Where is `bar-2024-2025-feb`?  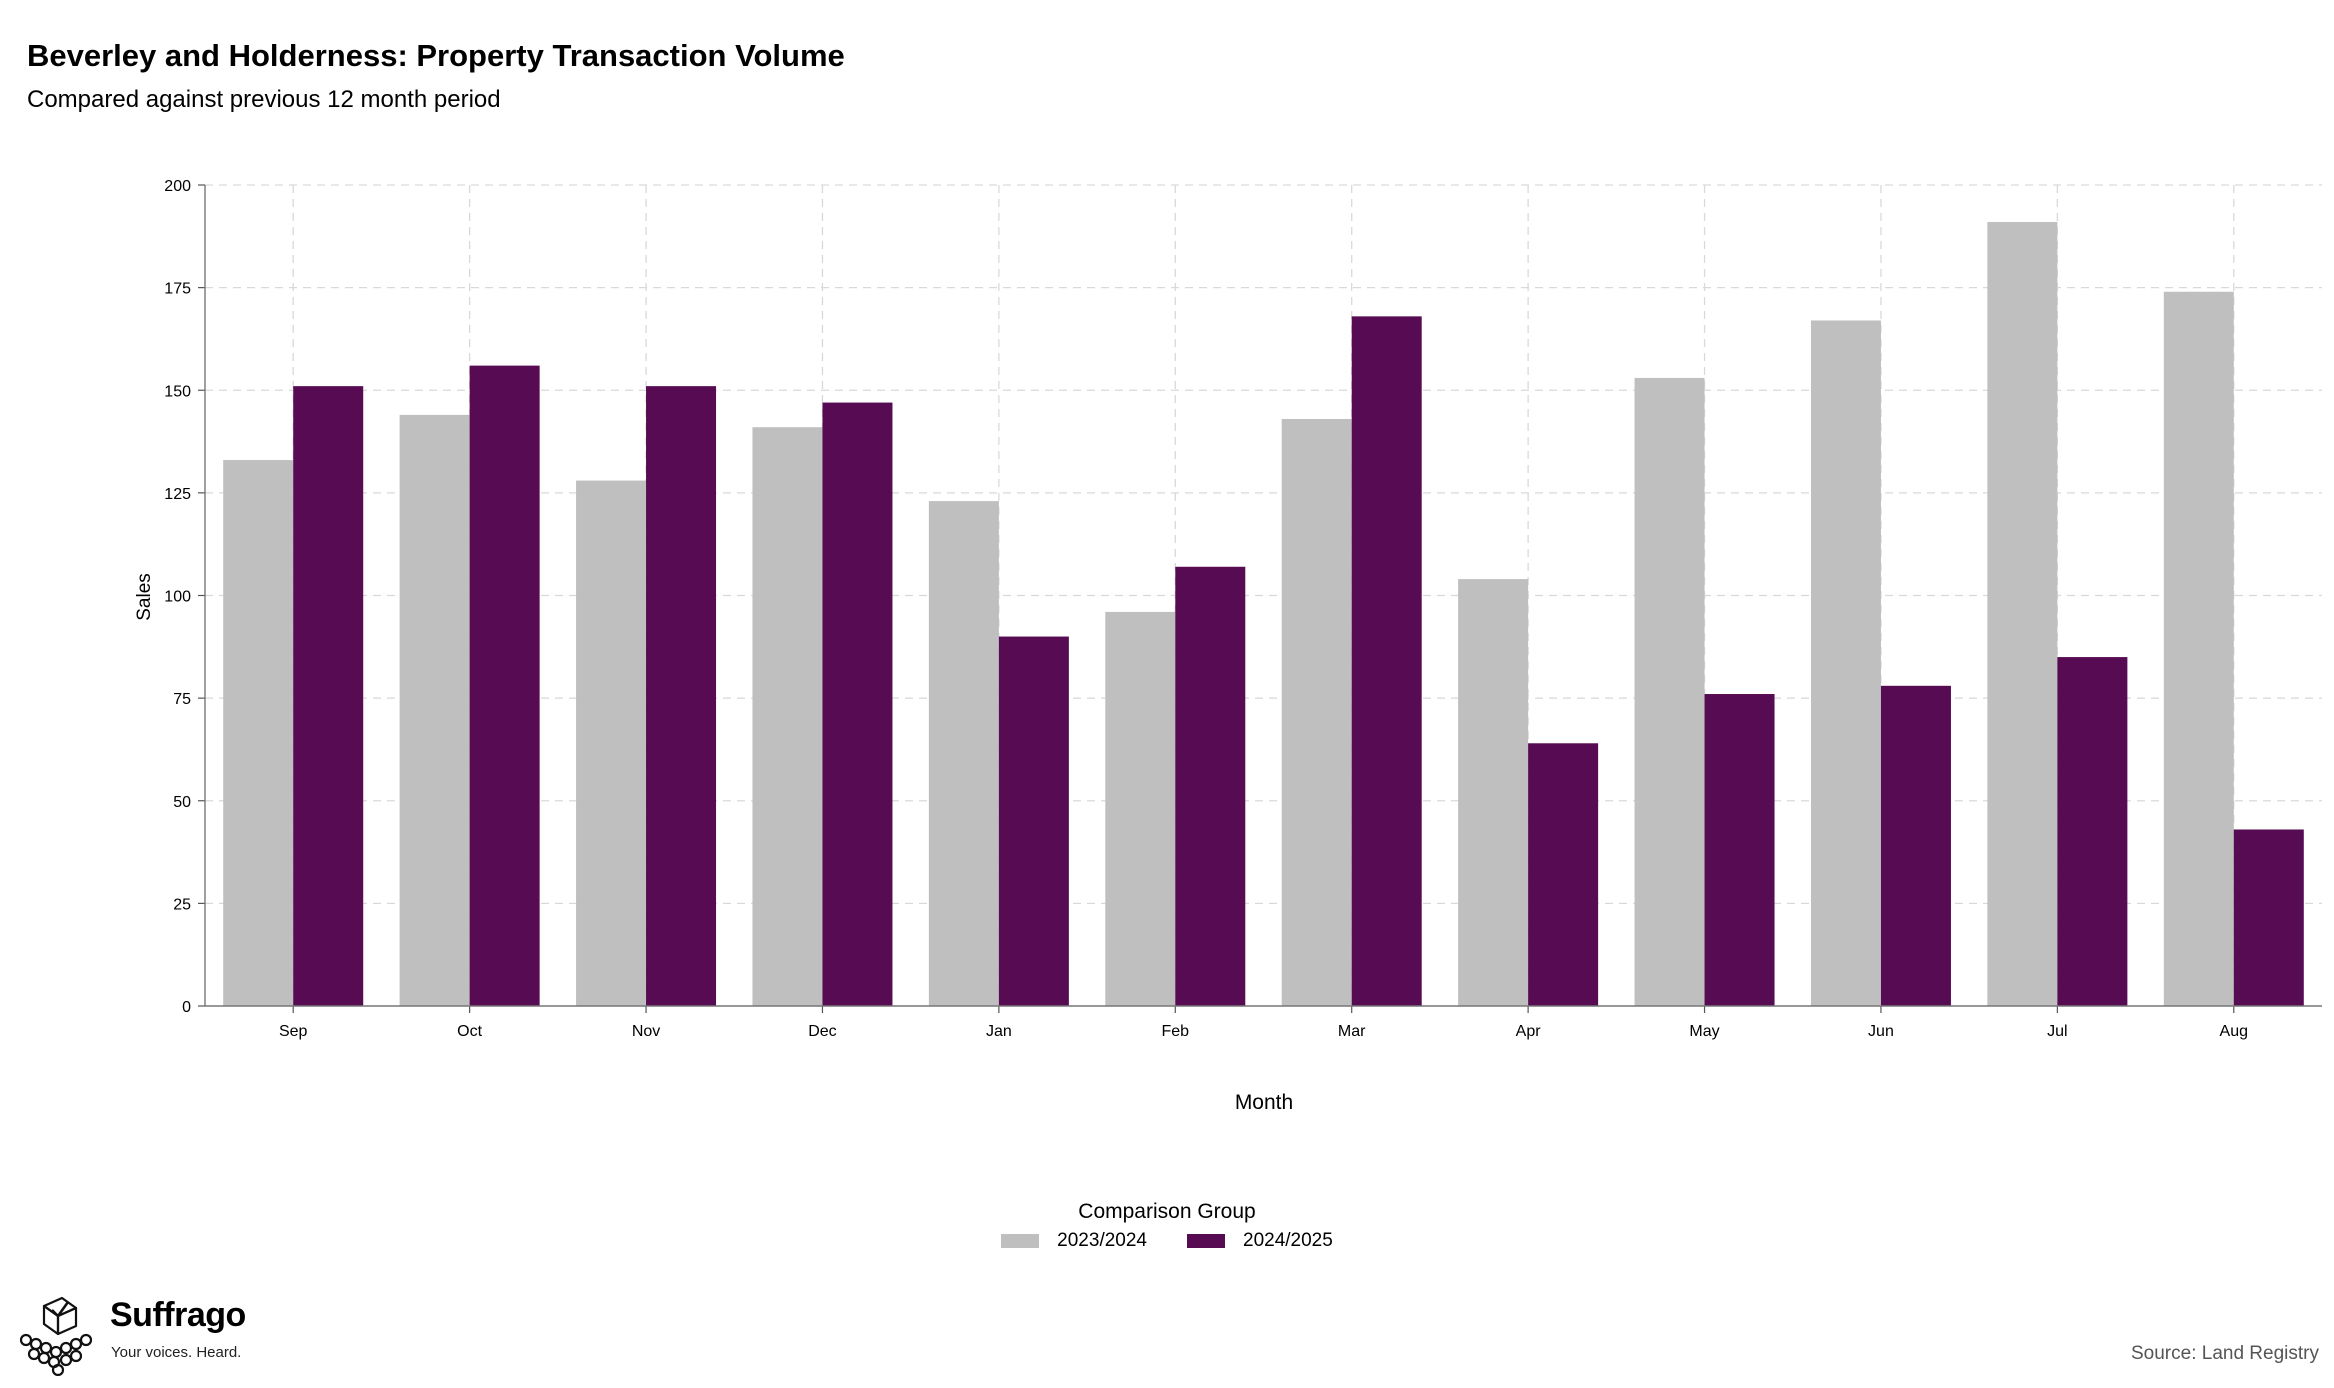 bar-2024-2025-feb is located at coordinates (1210, 786).